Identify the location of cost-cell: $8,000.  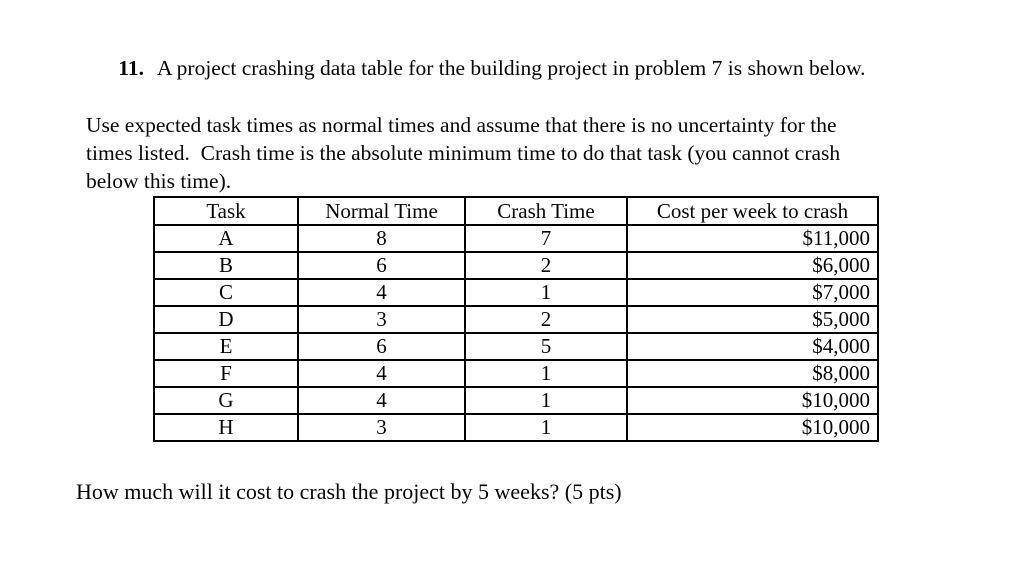
(752, 373).